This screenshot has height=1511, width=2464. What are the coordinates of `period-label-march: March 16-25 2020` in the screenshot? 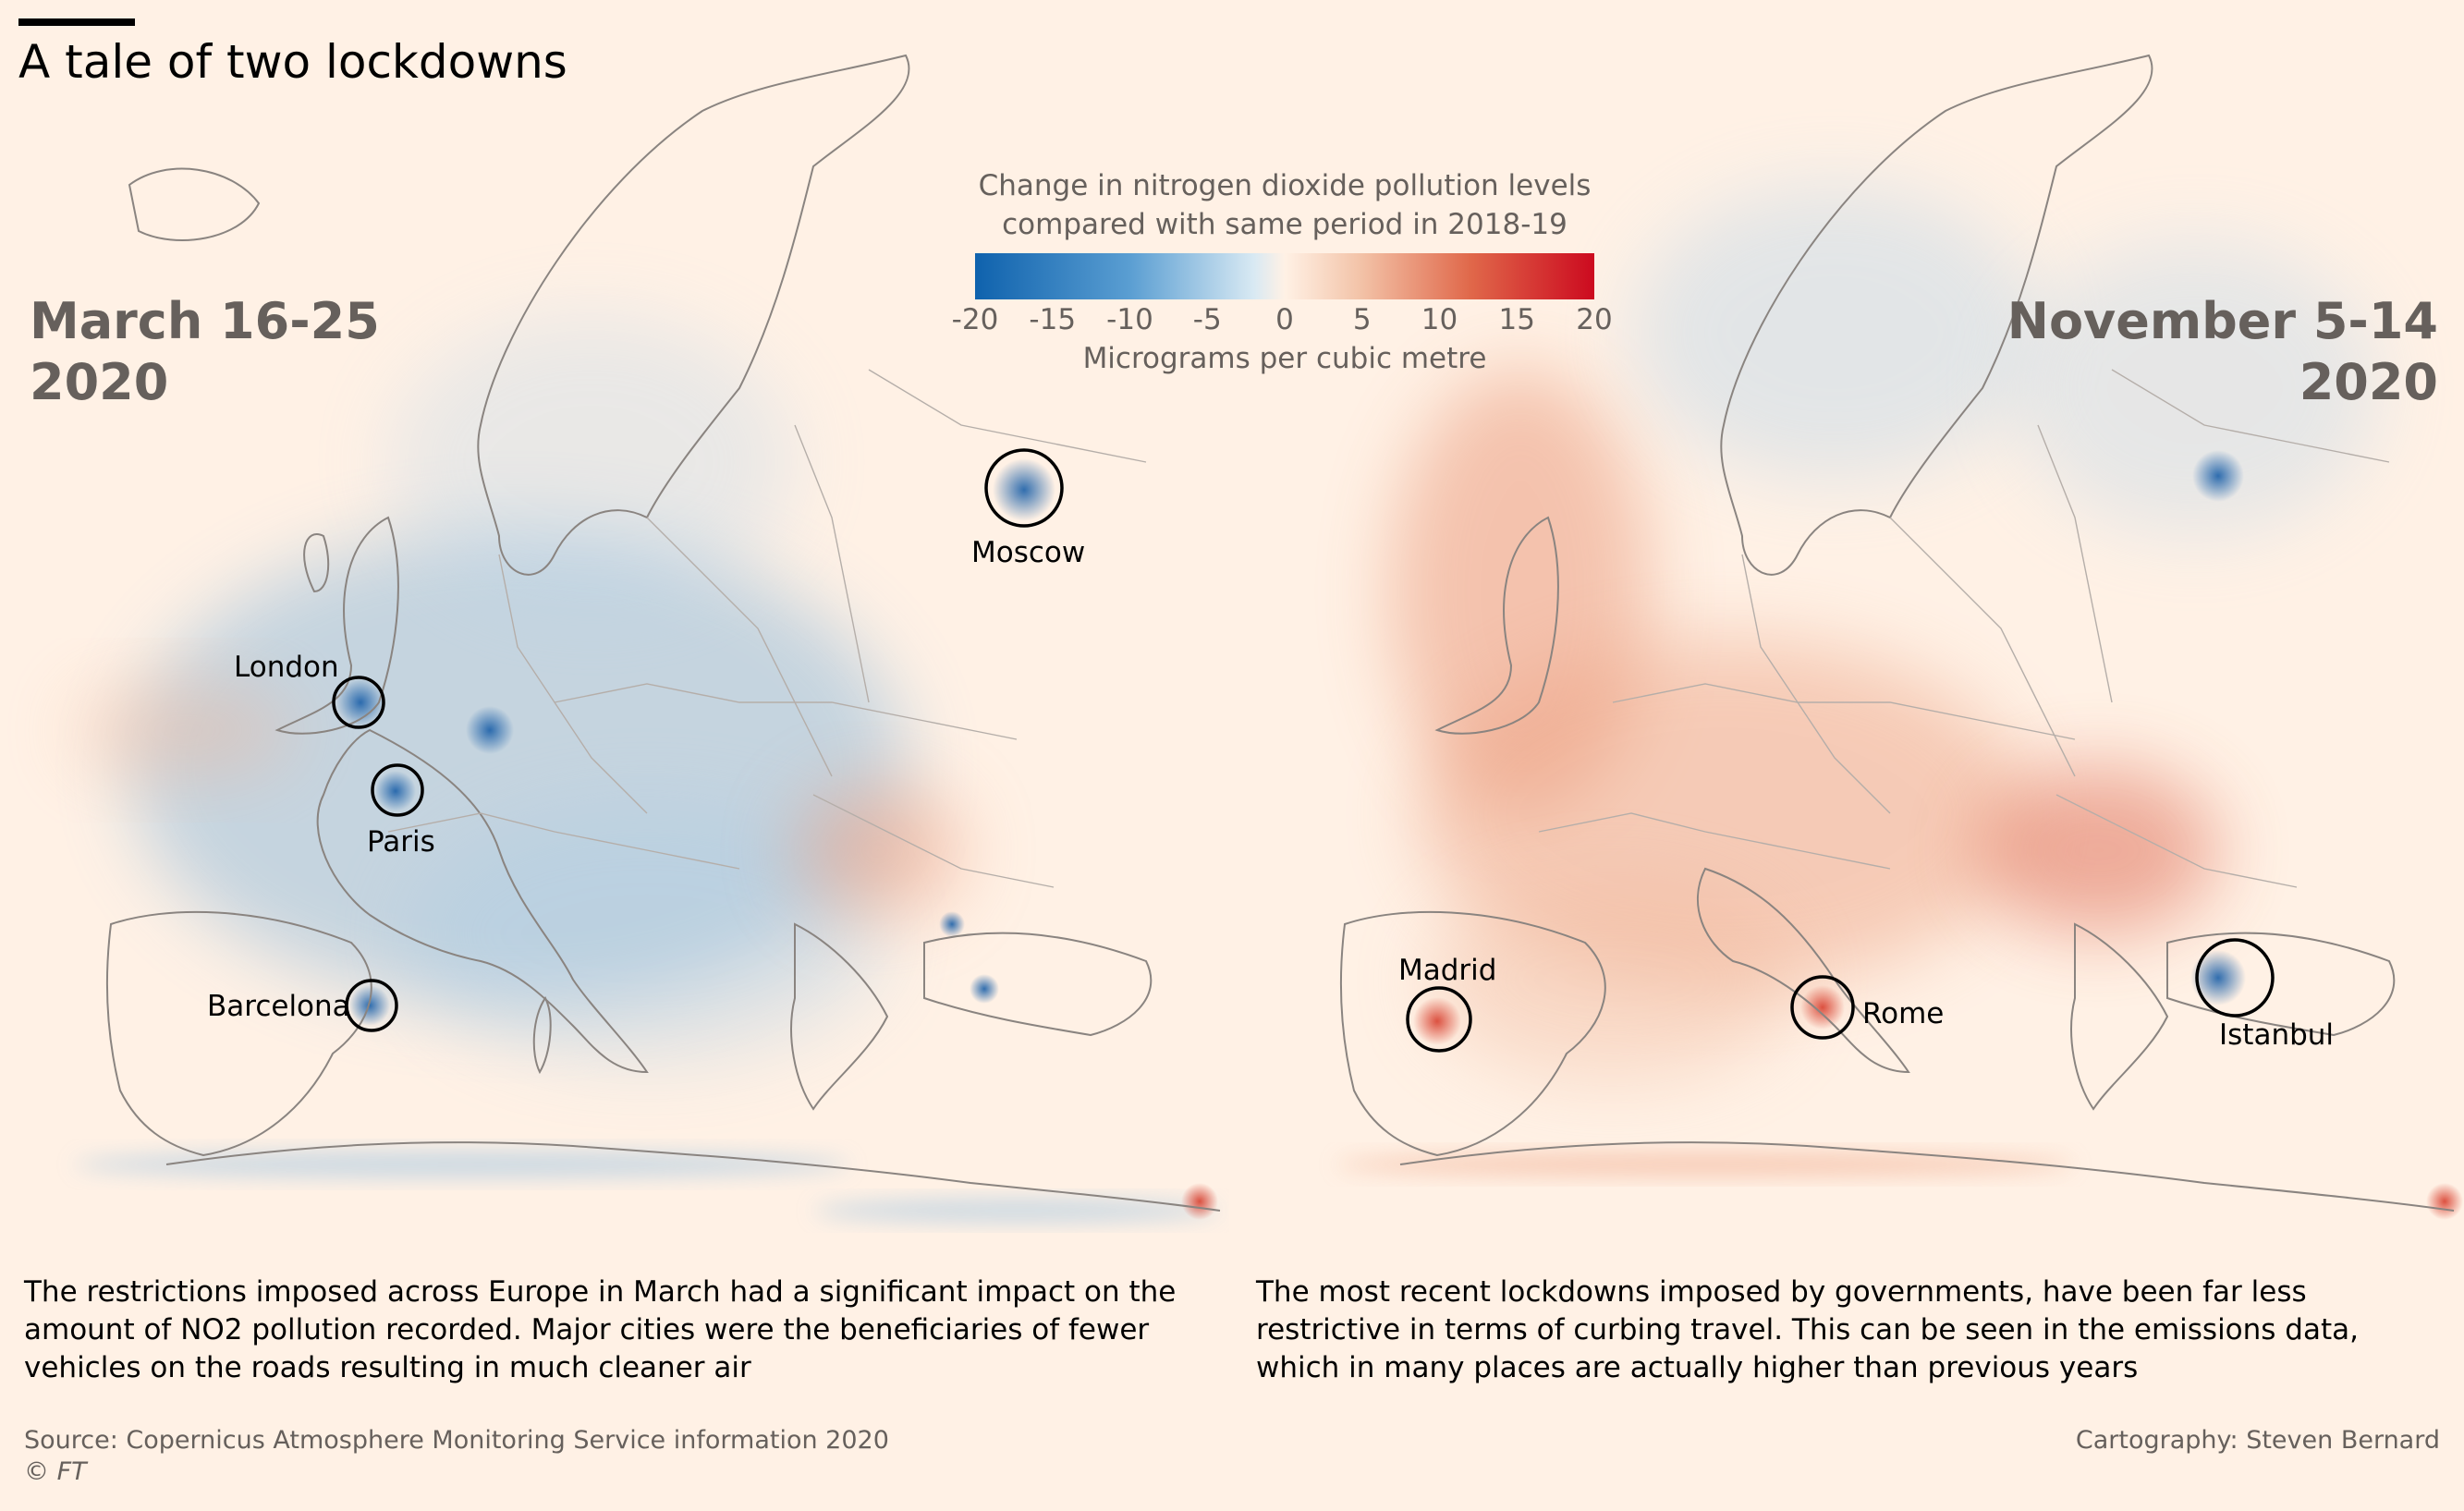 It's located at (205, 351).